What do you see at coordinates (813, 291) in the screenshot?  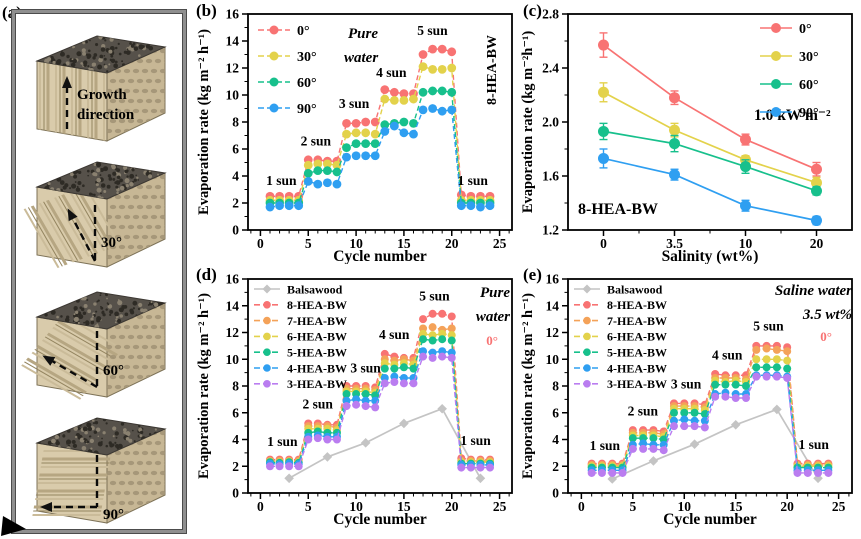 I see `svg-text: Saline water` at bounding box center [813, 291].